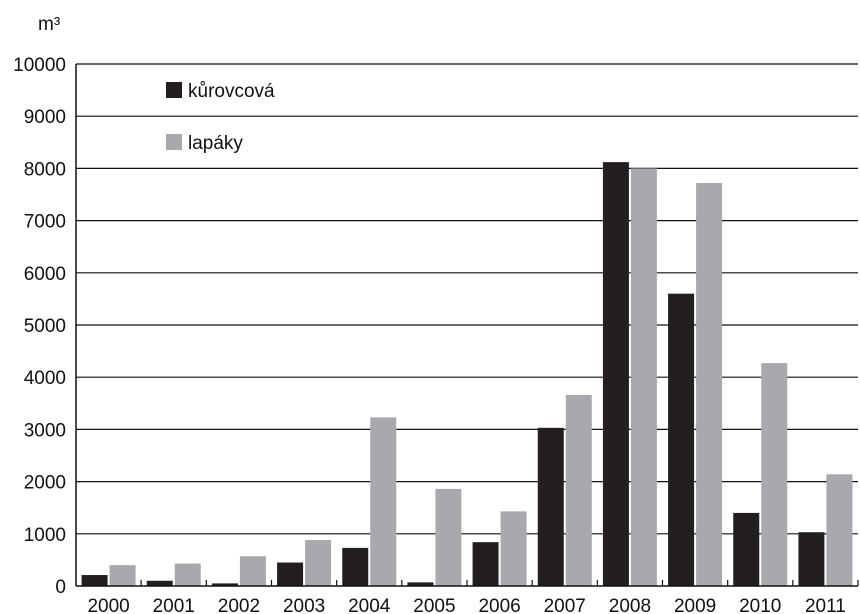 The height and width of the screenshot is (614, 860). What do you see at coordinates (811, 559) in the screenshot?
I see `bar-kurovcova-2011` at bounding box center [811, 559].